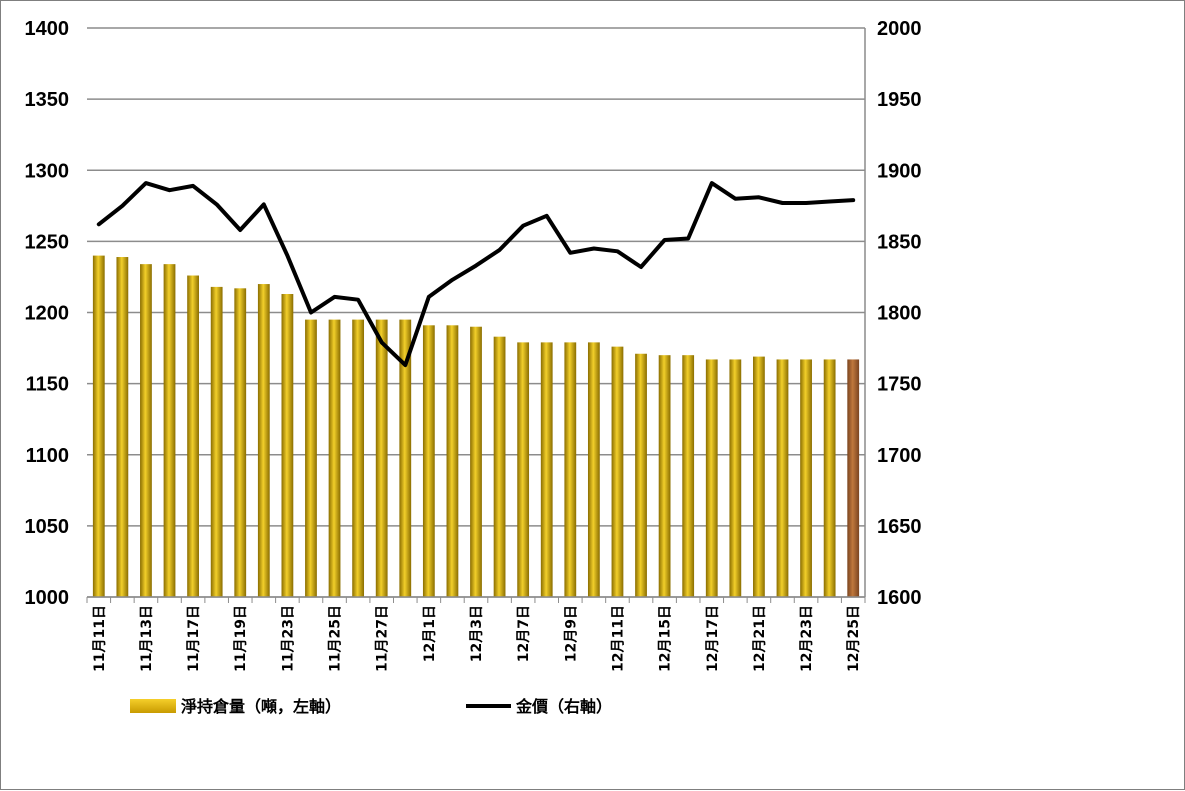 This screenshot has width=1185, height=791. I want to click on right-axis-tick-label: 1600, so click(899, 598).